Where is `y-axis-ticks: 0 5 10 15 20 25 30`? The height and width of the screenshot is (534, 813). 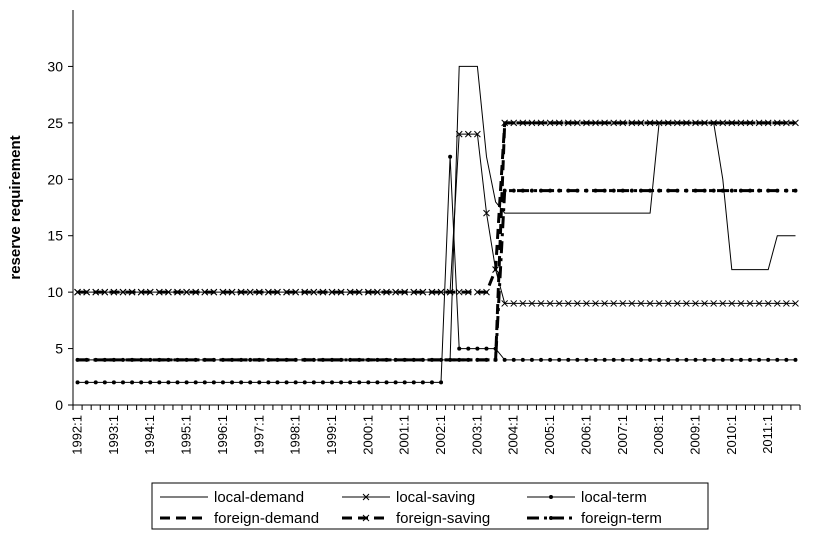 y-axis-ticks: 0 5 10 15 20 25 30 is located at coordinates (60, 235).